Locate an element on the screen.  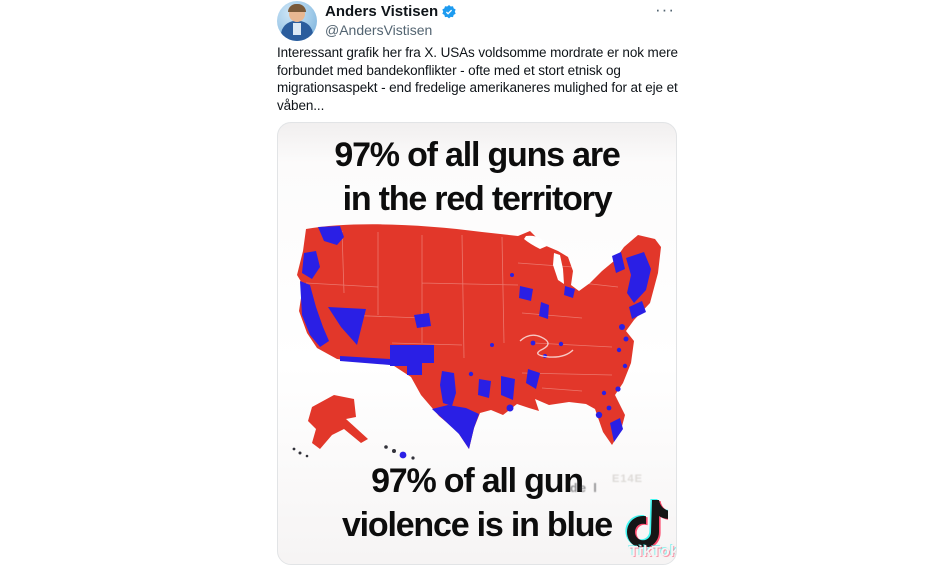
author-block: Anders Vistisen @AndersVistisen is located at coordinates (391, 20).